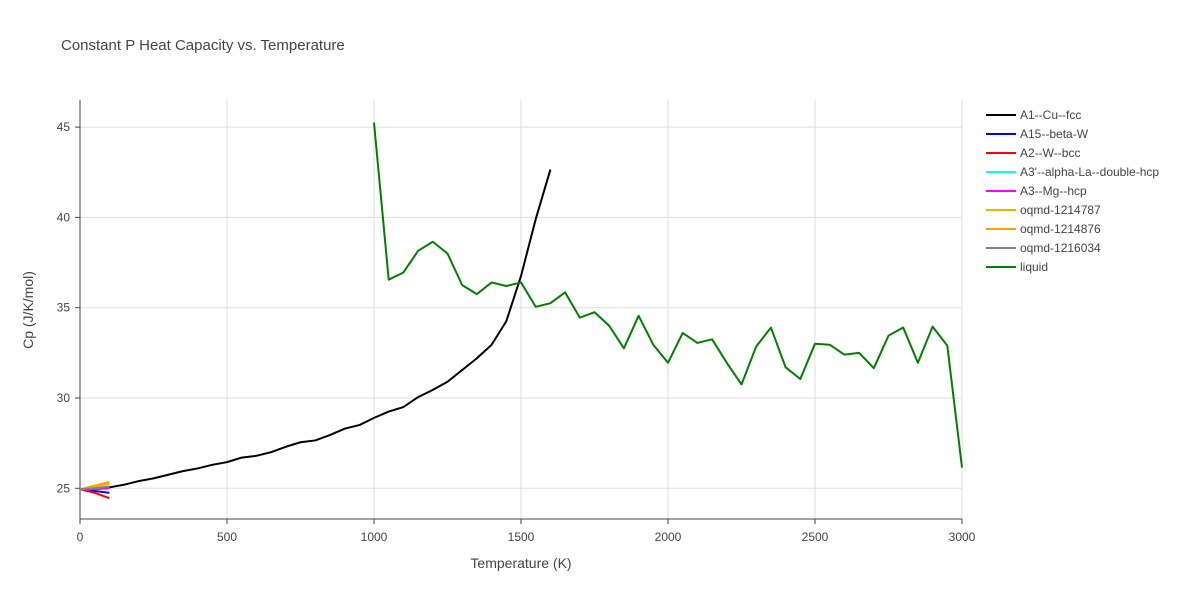 The height and width of the screenshot is (600, 1200). What do you see at coordinates (94, 494) in the screenshot?
I see `series-line-a2-w-bcc` at bounding box center [94, 494].